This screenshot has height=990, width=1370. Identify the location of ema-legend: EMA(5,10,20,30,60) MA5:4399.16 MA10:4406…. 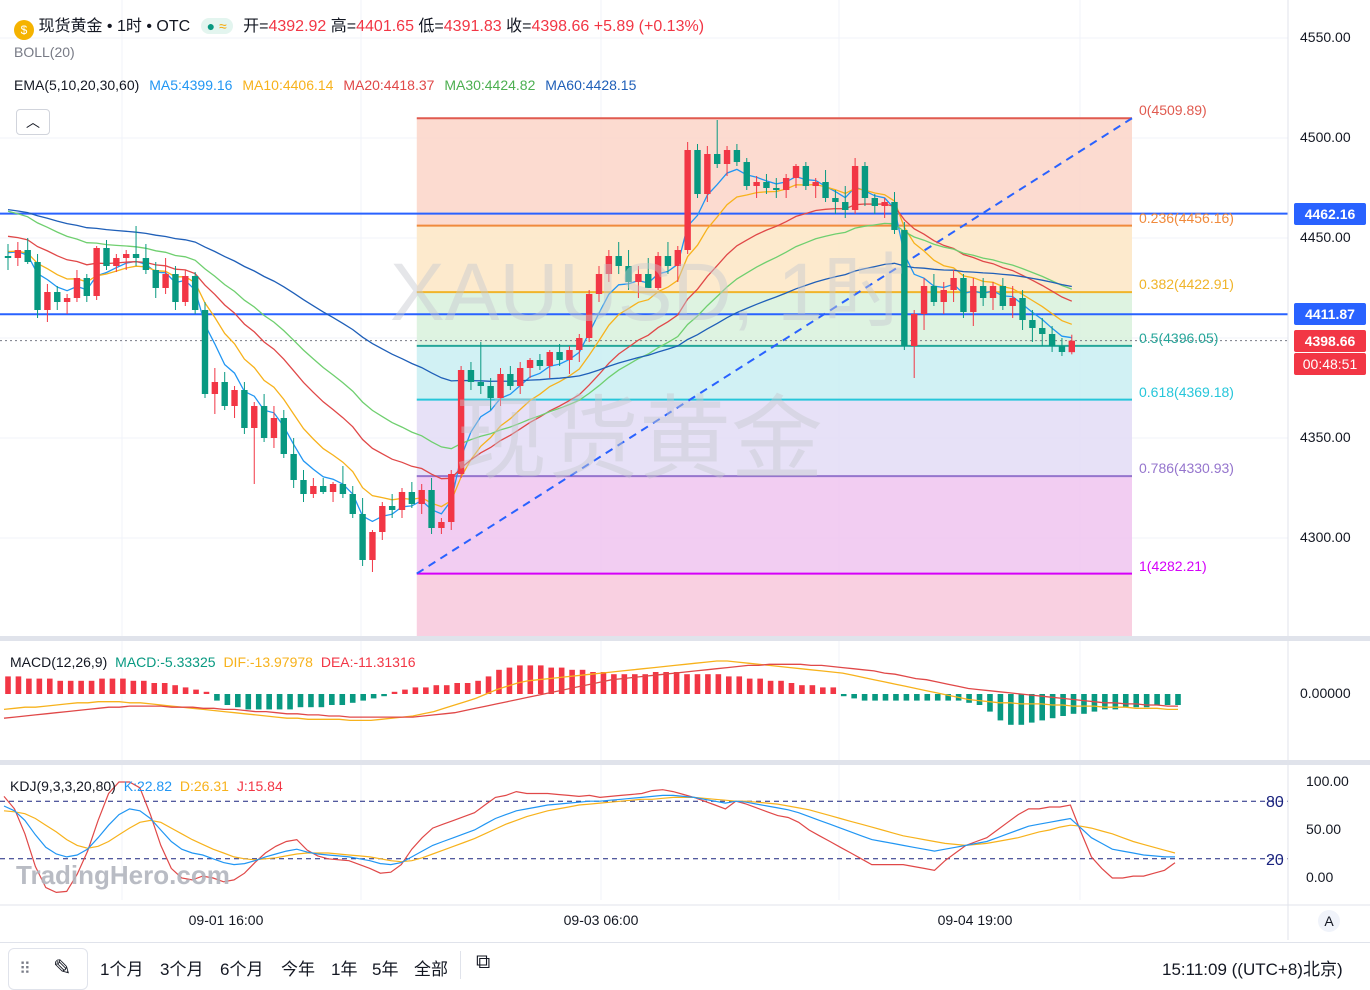
(325, 85).